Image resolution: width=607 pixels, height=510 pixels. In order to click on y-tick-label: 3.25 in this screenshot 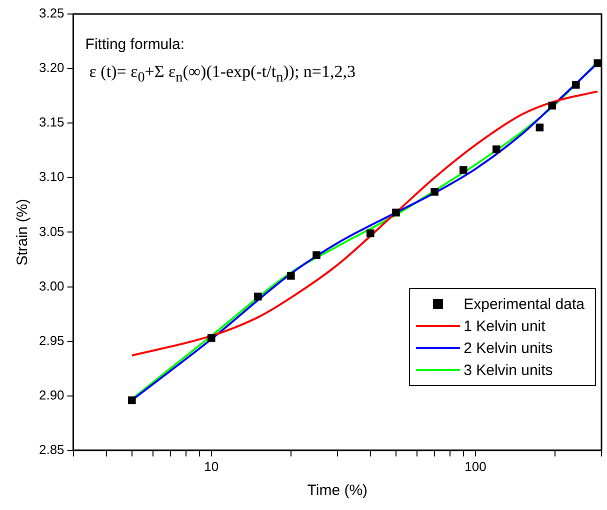, I will do `click(51, 13)`.